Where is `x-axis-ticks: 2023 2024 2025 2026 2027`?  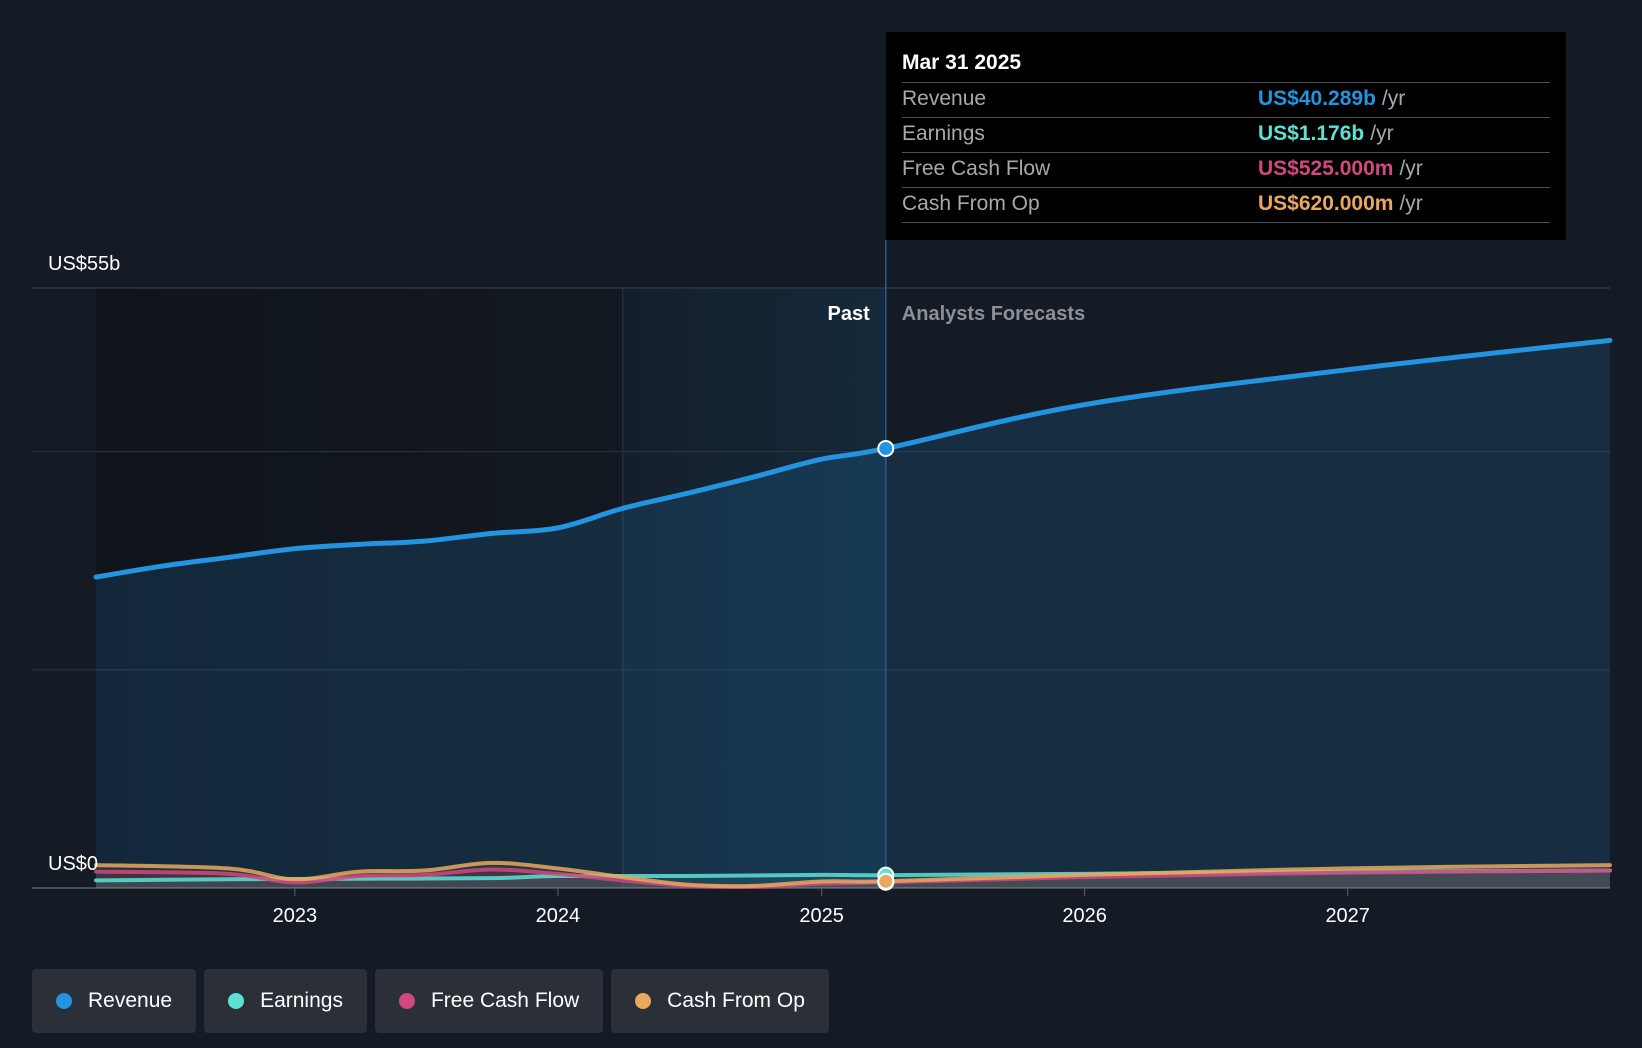 x-axis-ticks: 2023 2024 2025 2026 2027 is located at coordinates (821, 907).